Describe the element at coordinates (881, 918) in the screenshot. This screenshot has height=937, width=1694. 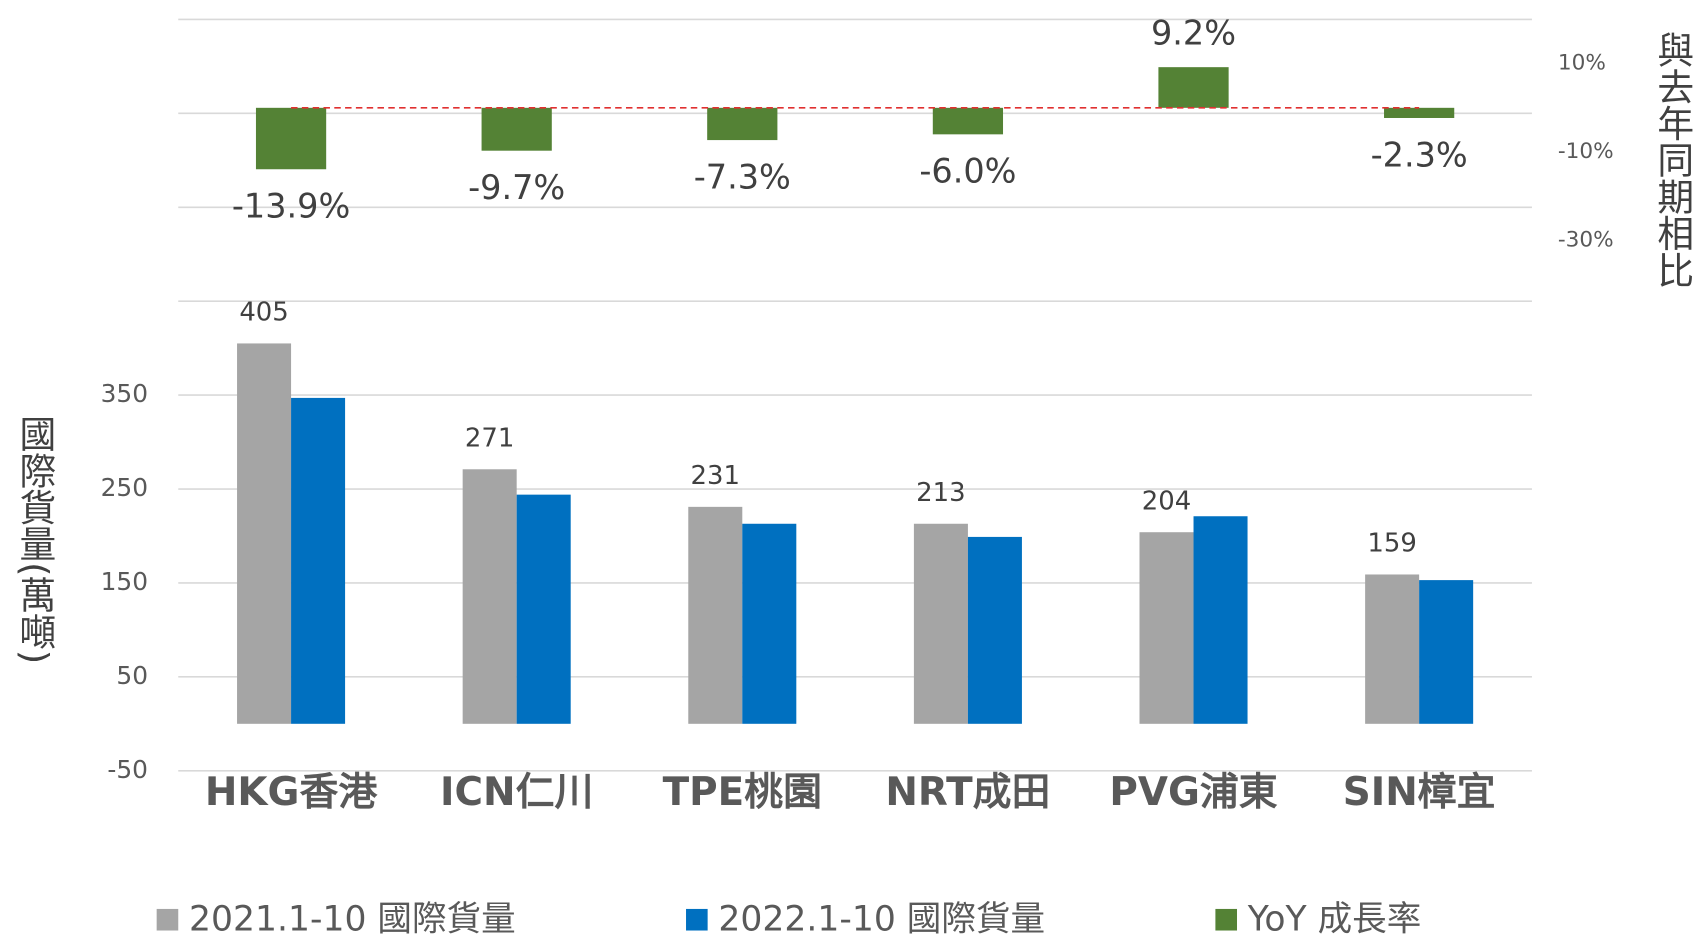
I see `legend-label: 2022.1-10 國際貨量` at that location.